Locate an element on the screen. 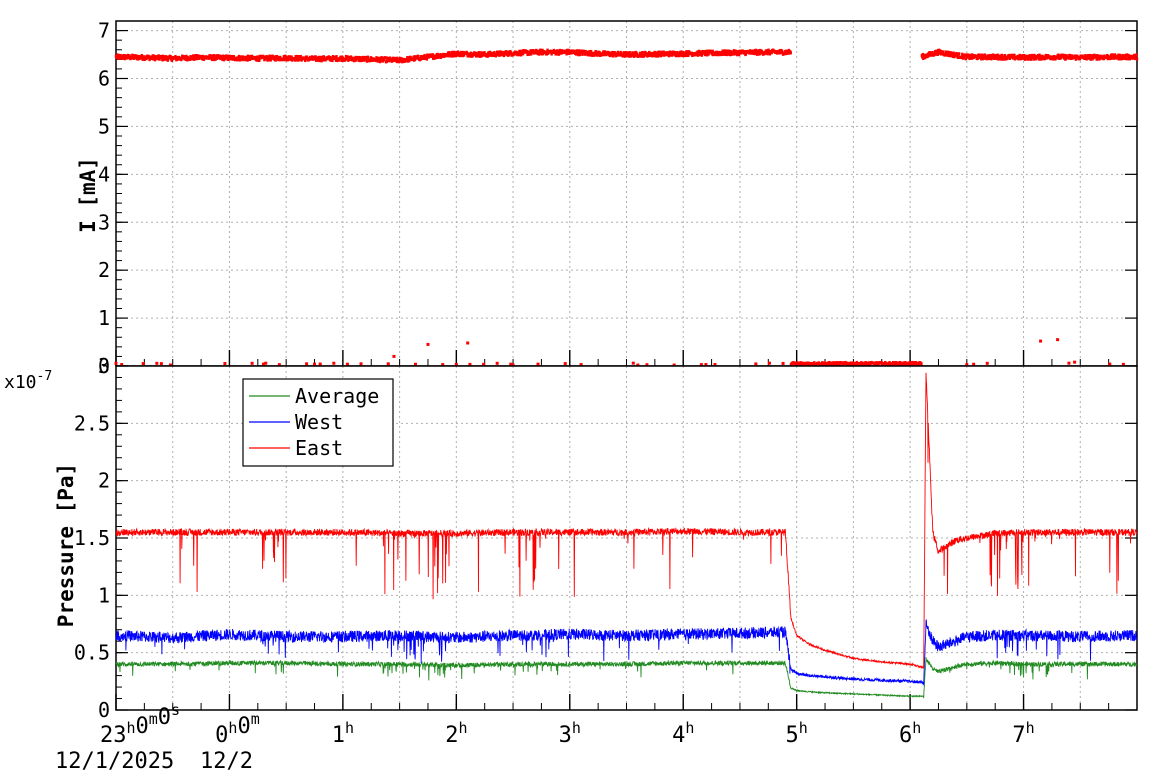 Image resolution: width=1158 pixels, height=782 pixels. time-tick-unit: m is located at coordinates (153, 719).